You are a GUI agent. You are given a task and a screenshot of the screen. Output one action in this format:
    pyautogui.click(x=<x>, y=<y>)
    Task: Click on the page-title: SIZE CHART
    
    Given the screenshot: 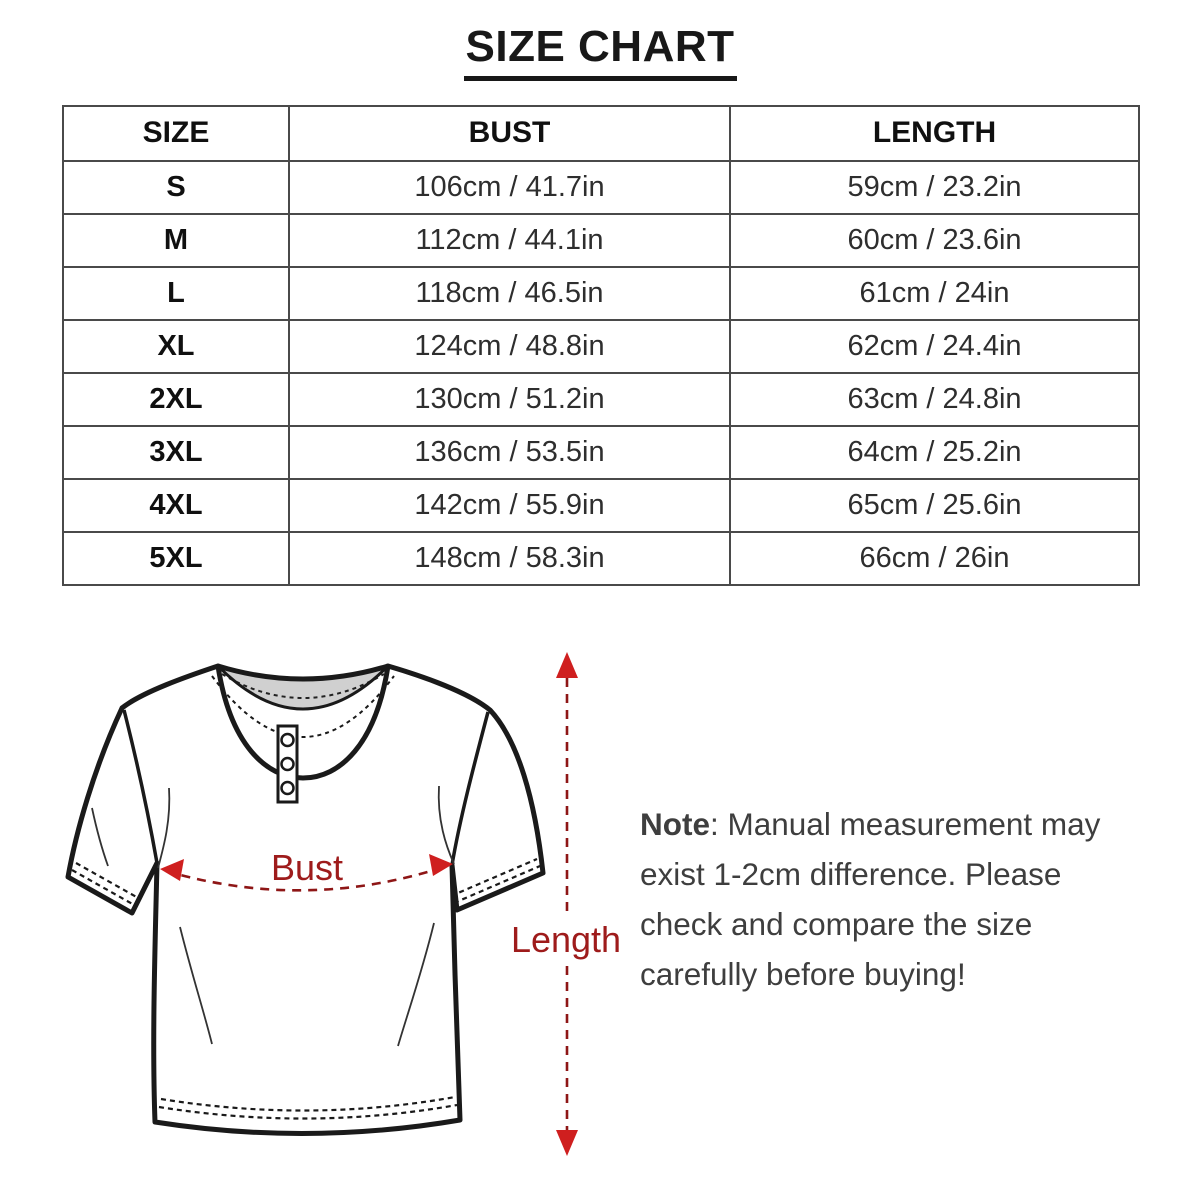 What is the action you would take?
    pyautogui.click(x=600, y=51)
    